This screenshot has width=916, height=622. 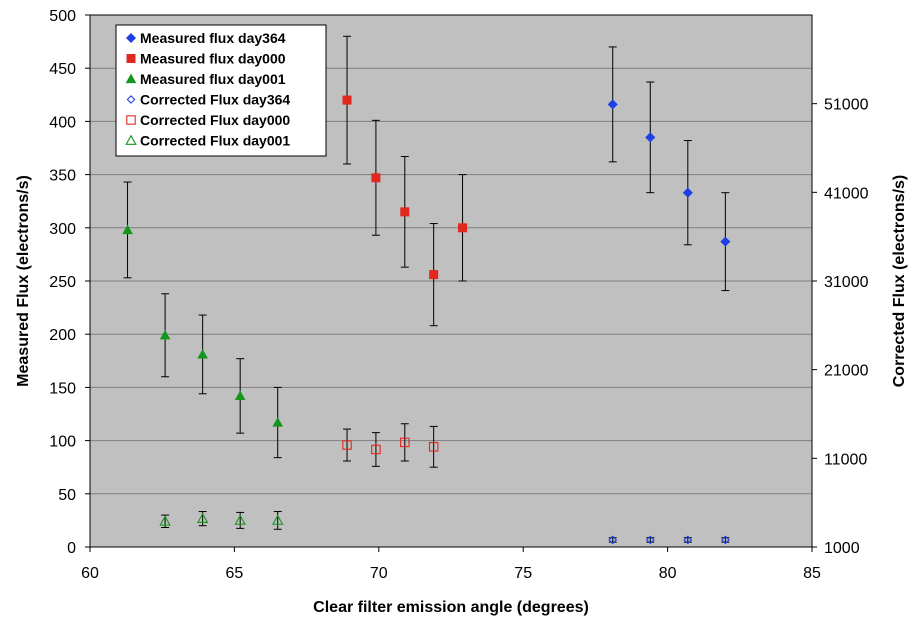 I want to click on y-axis-title: Measured Flux (electrons/s), so click(x=23, y=281).